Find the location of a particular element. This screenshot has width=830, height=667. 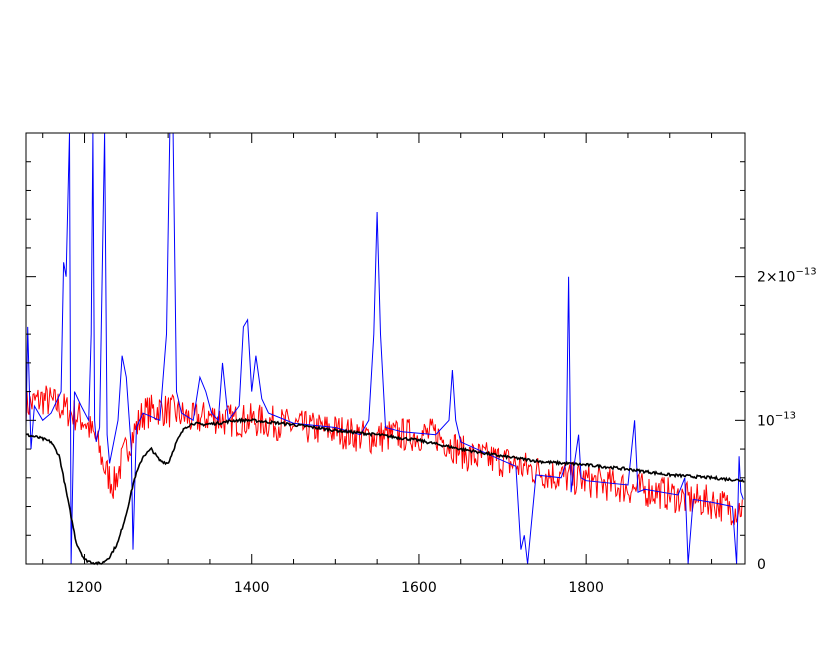

x-tick-label: 1600 is located at coordinates (419, 588).